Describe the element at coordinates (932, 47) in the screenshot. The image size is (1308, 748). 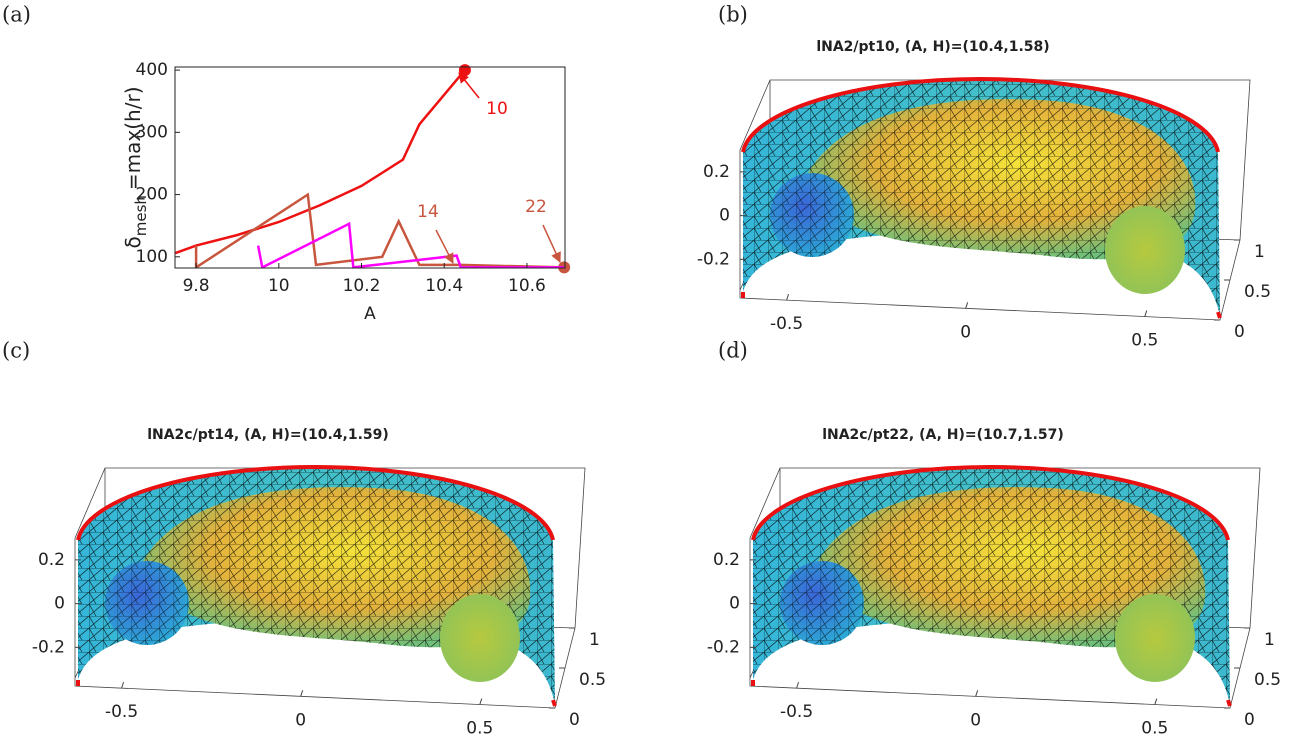
I see `surface-title: lNA2/pt10, (A, H)=(10.4,1.58)` at that location.